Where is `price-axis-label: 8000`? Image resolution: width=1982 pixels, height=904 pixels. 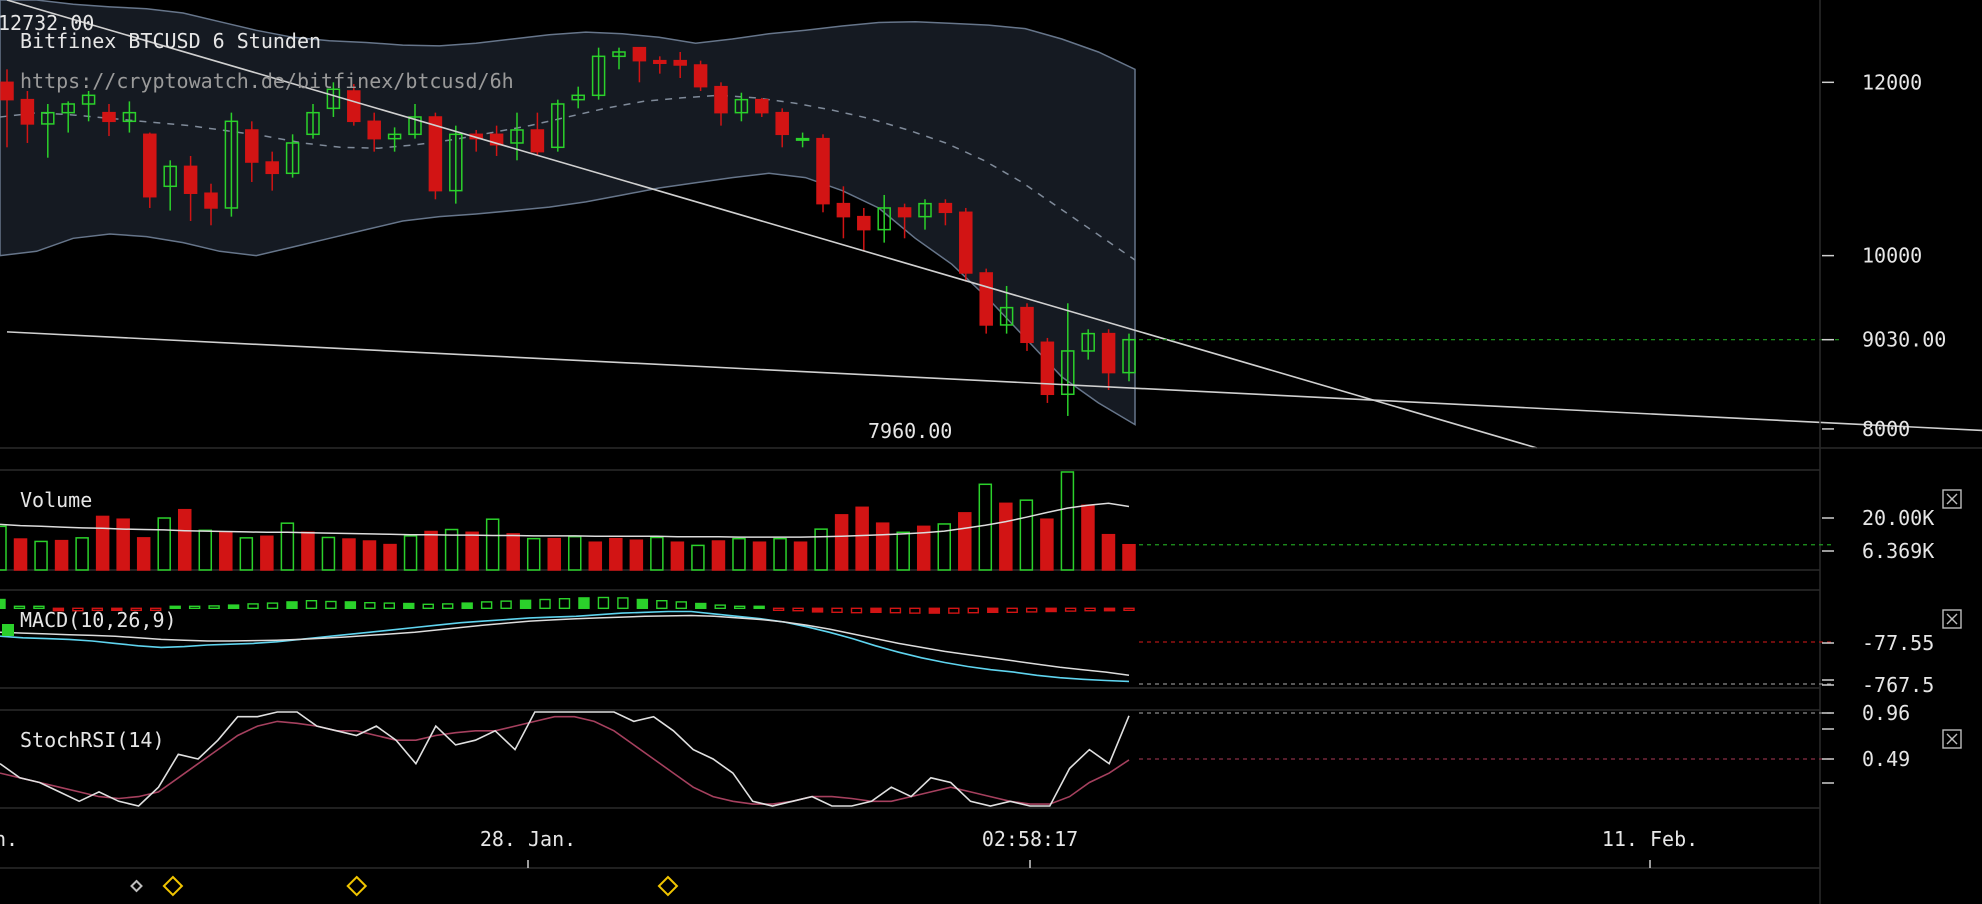
price-axis-label: 8000 is located at coordinates (1886, 429).